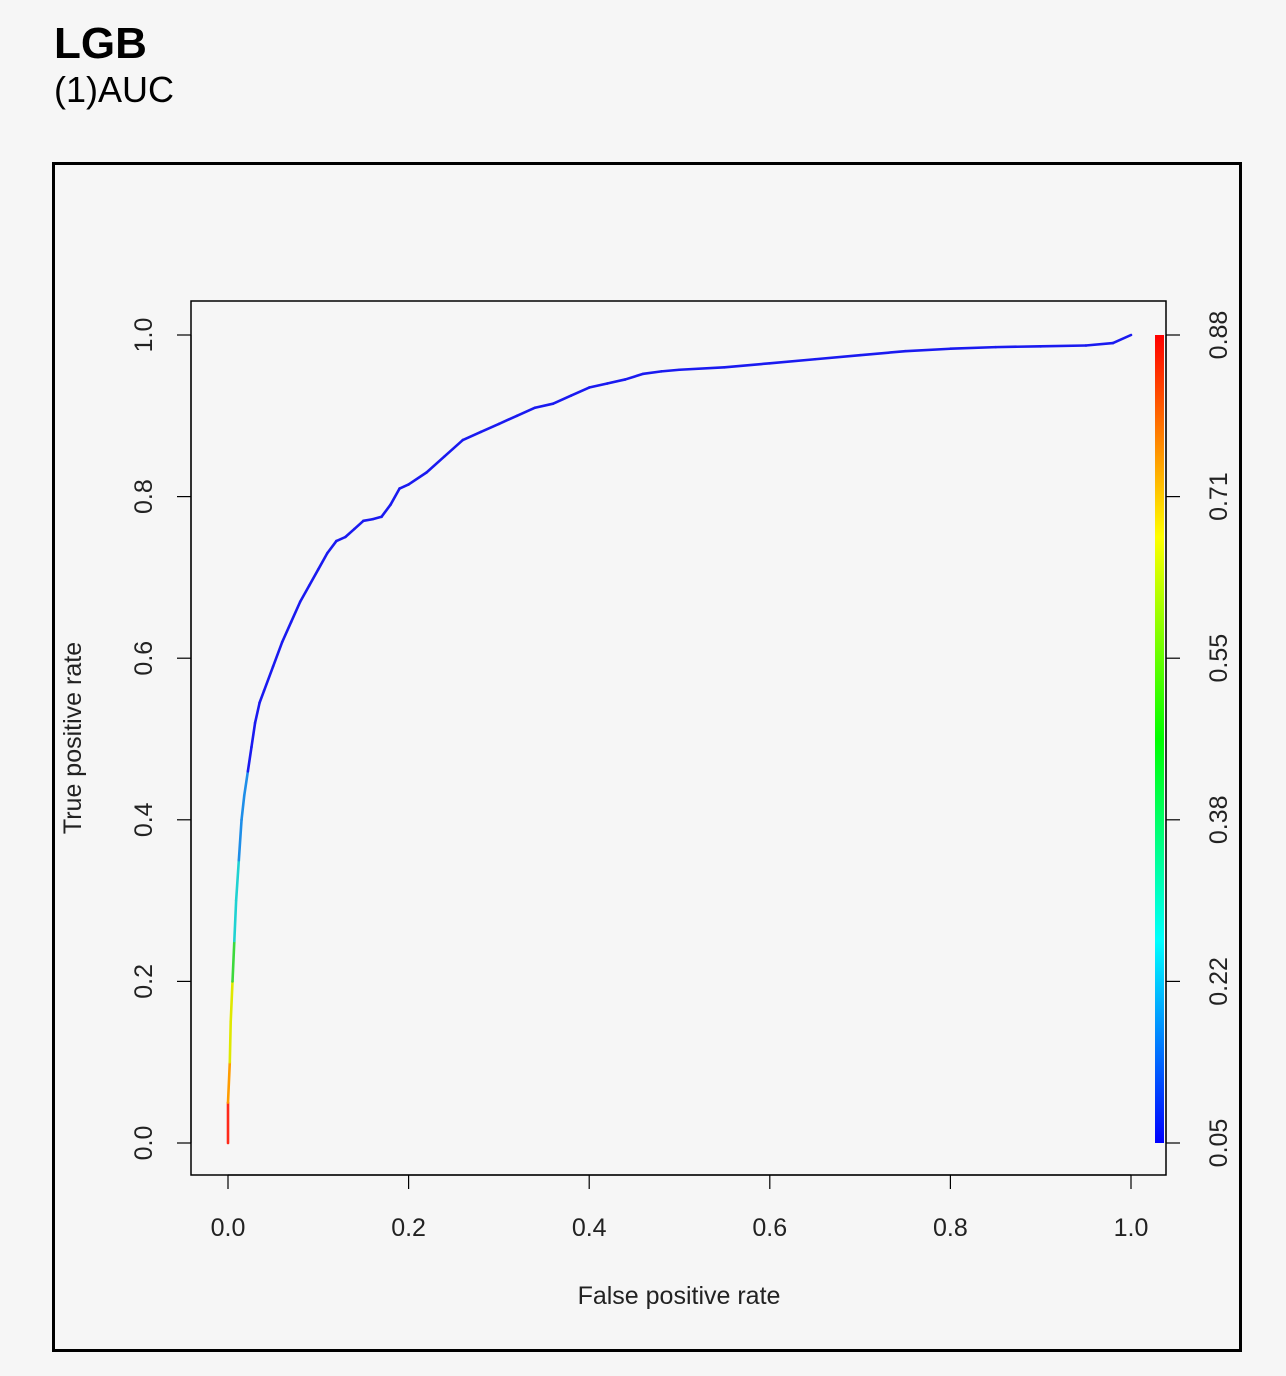 This screenshot has height=1376, width=1286. I want to click on y-tick-label: 0.2, so click(144, 981).